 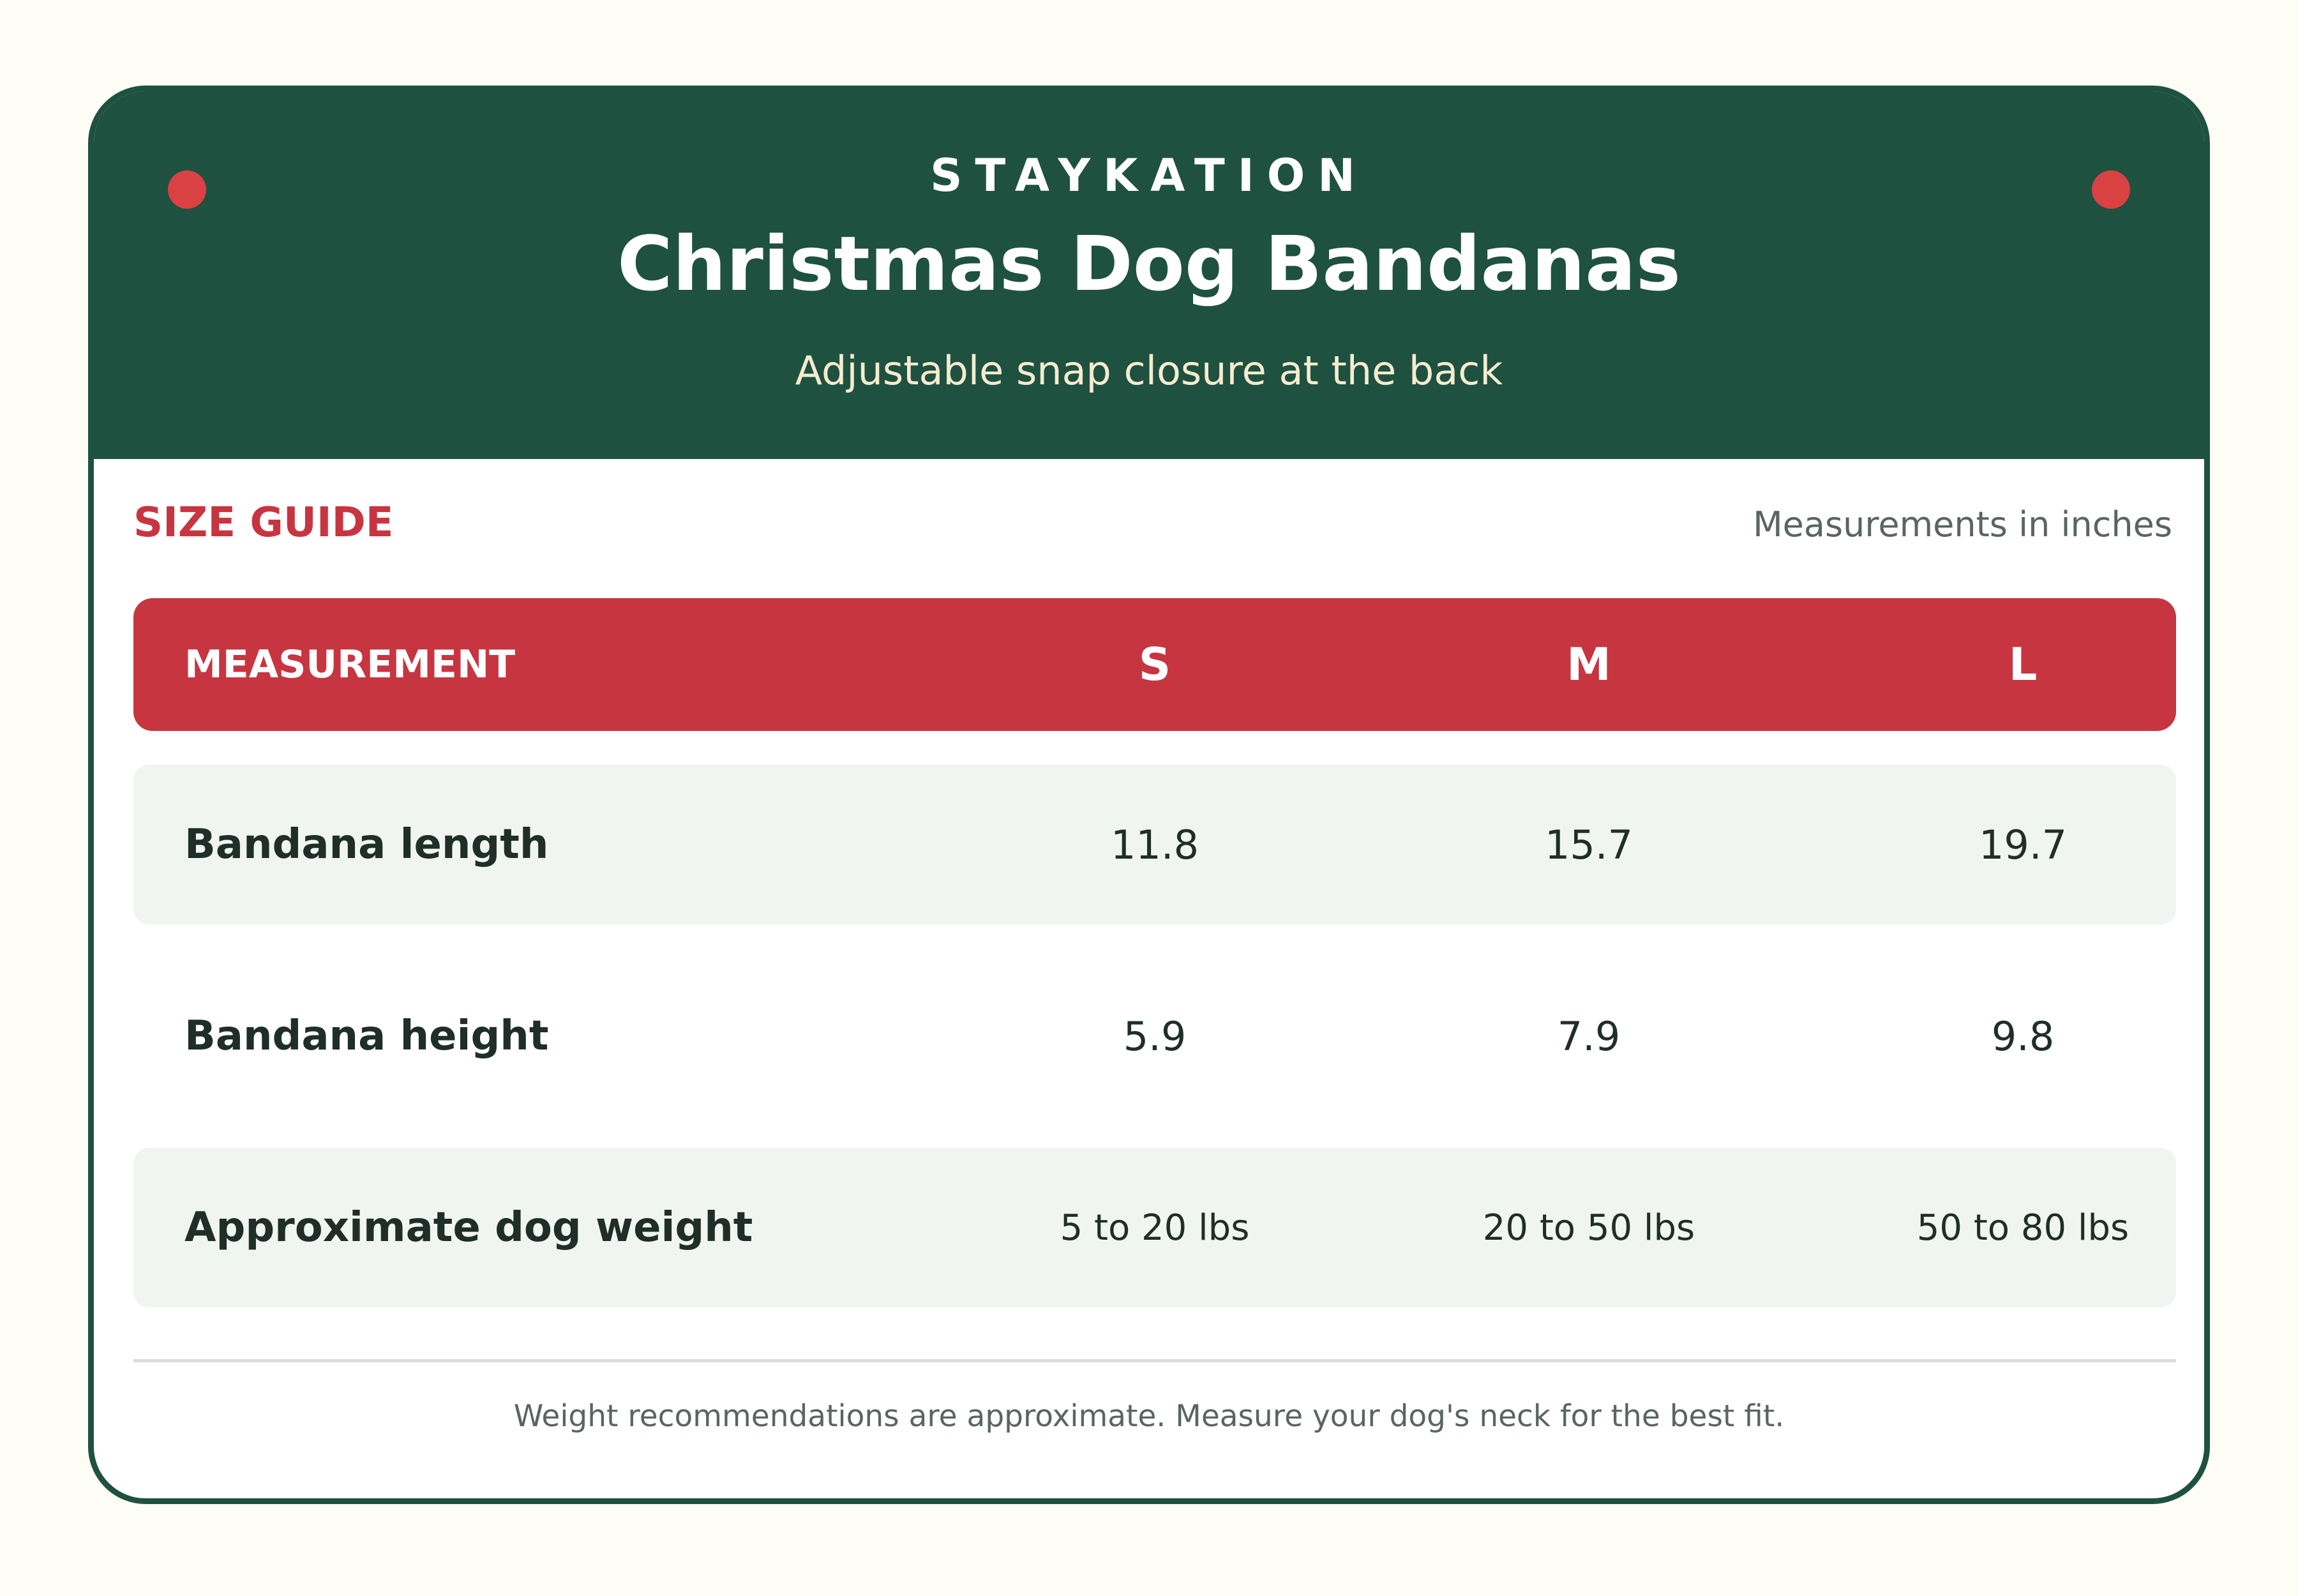 I want to click on table-header-row: MEASUREMENT S M L, so click(x=1154, y=664).